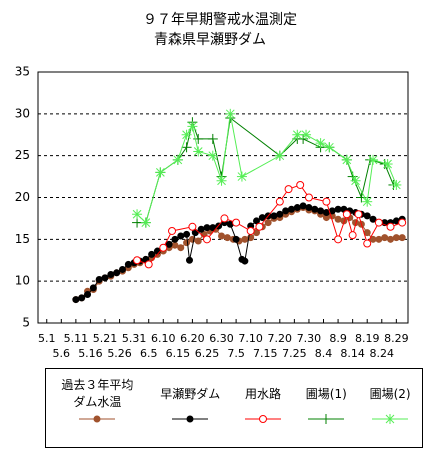 The height and width of the screenshot is (460, 431). I want to click on legend-label: 圃場(2), so click(390, 393).